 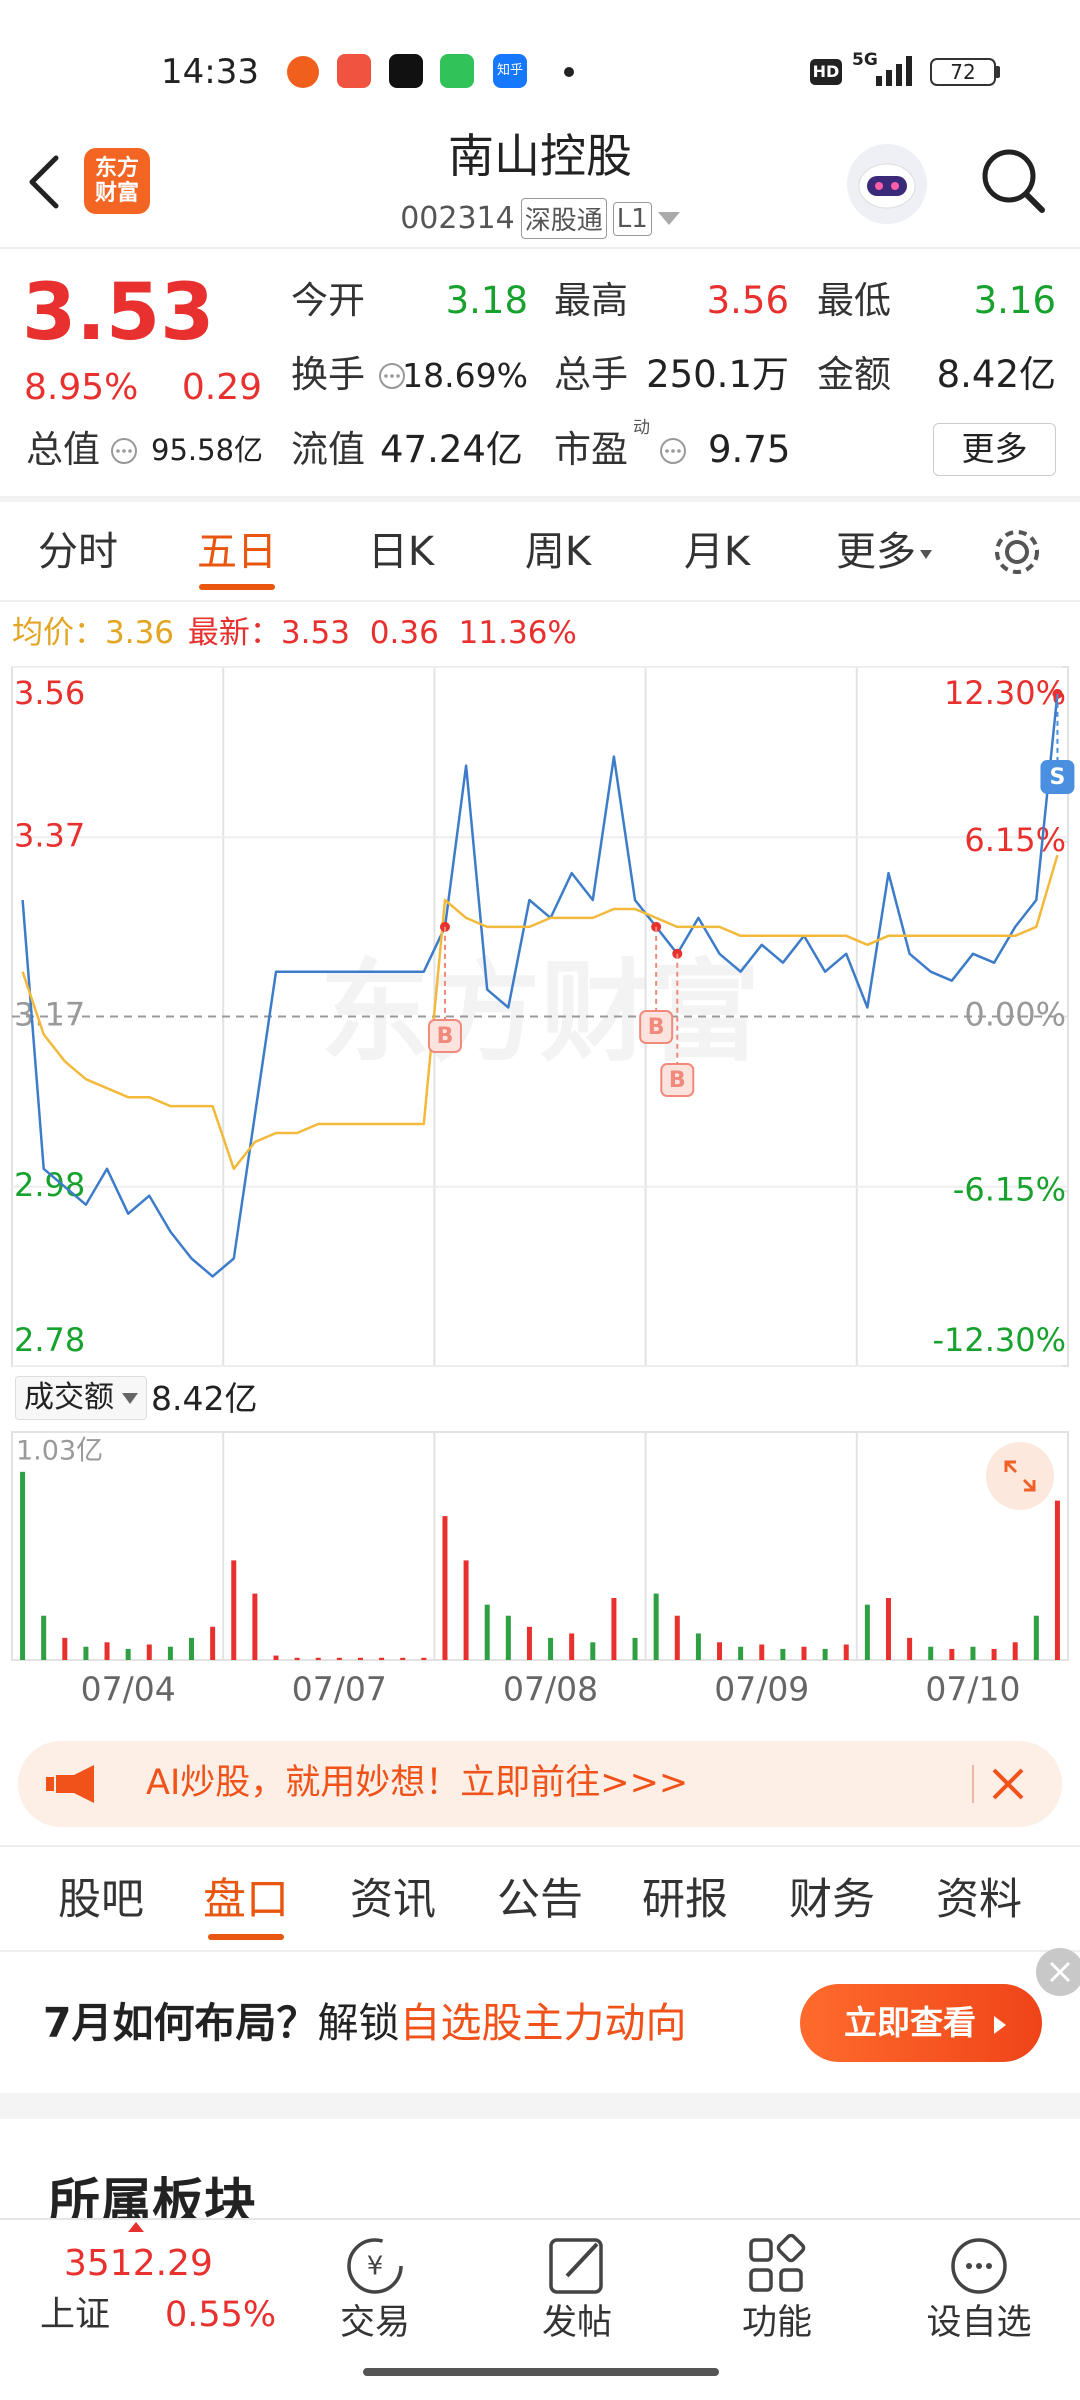 I want to click on hd-badge: HD, so click(x=826, y=72).